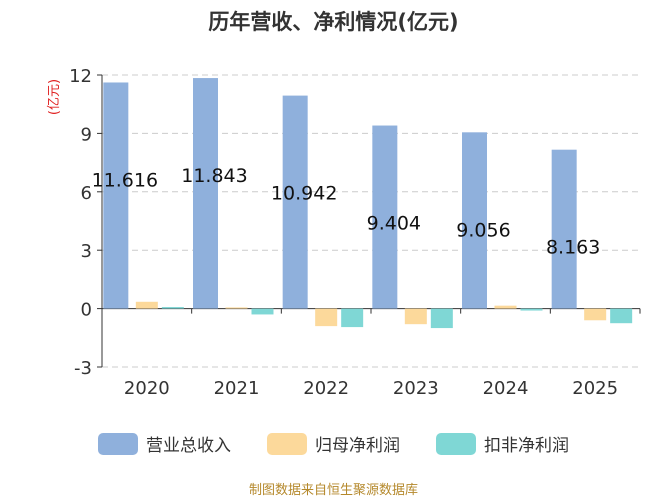  Describe the element at coordinates (80, 76) in the screenshot. I see `y-tick-label: 12` at that location.